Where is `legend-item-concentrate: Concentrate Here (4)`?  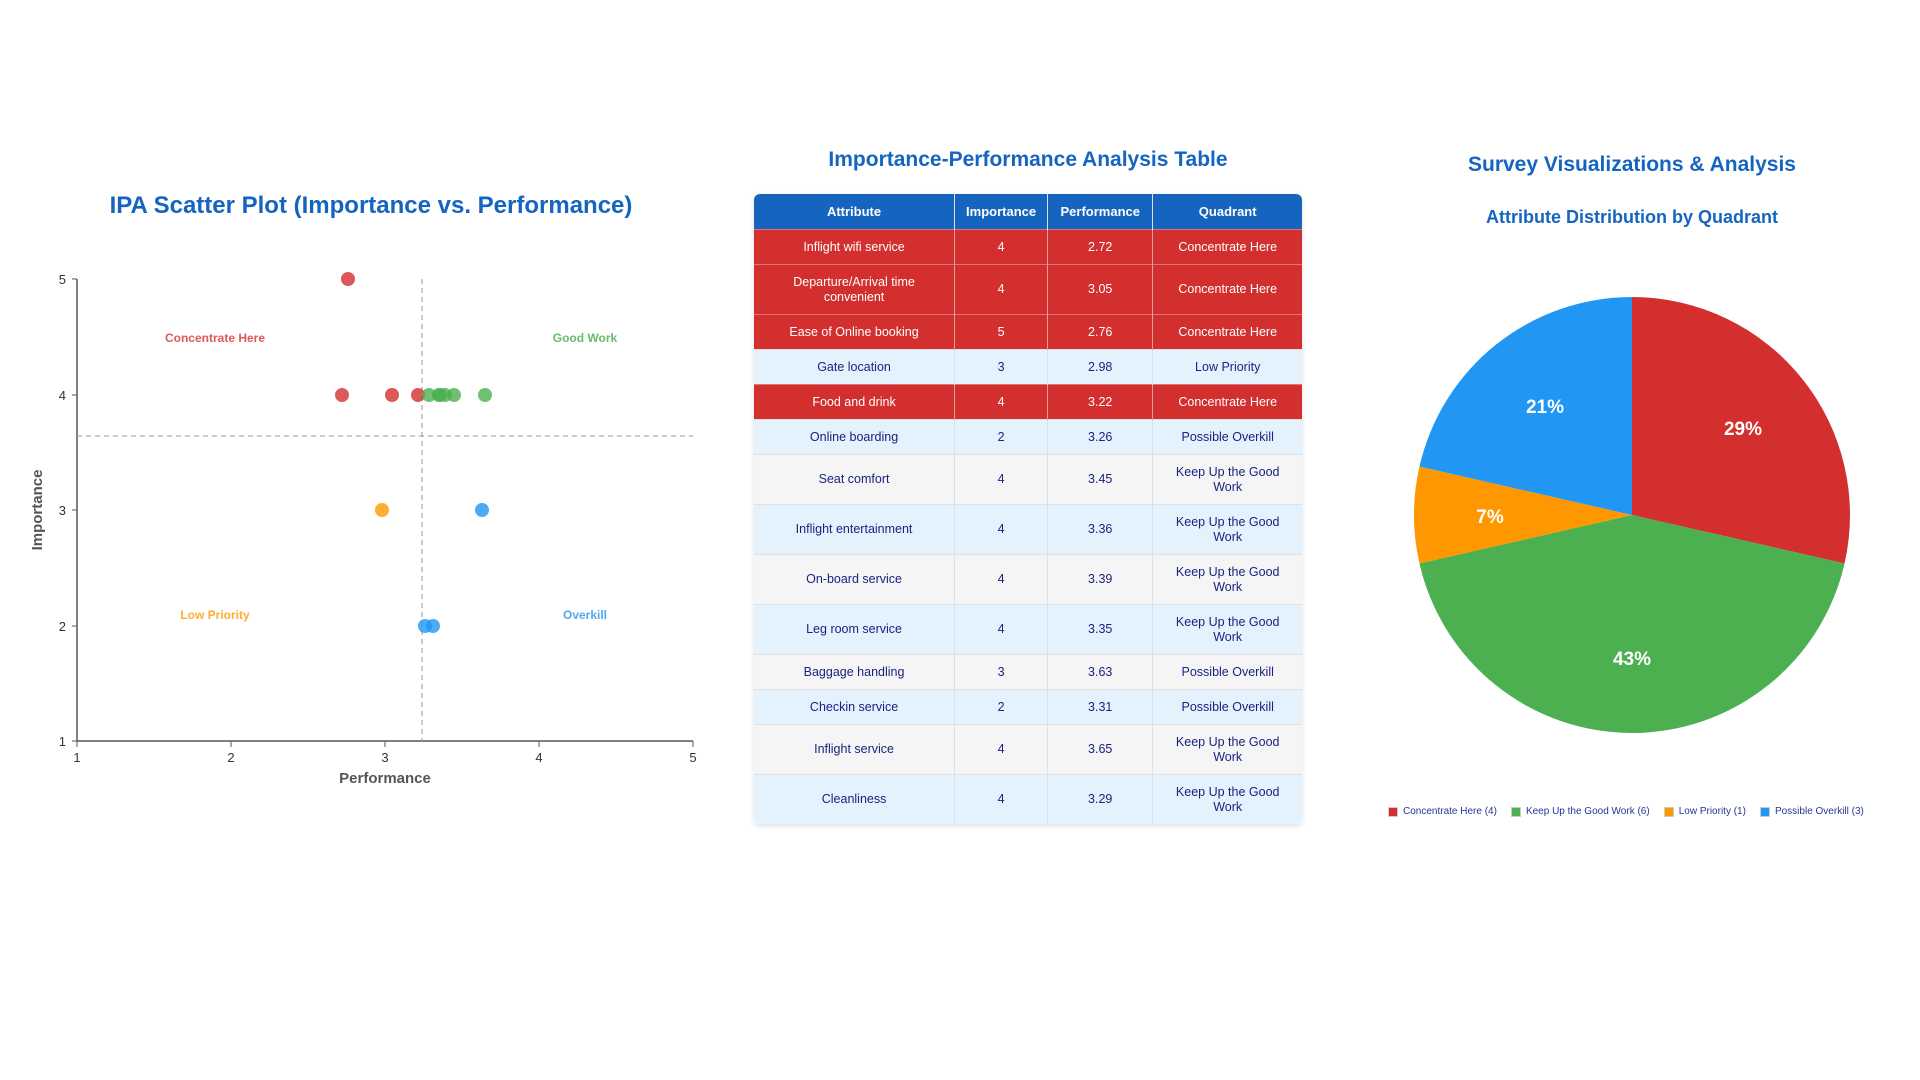 legend-item-concentrate: Concentrate Here (4) is located at coordinates (1442, 811).